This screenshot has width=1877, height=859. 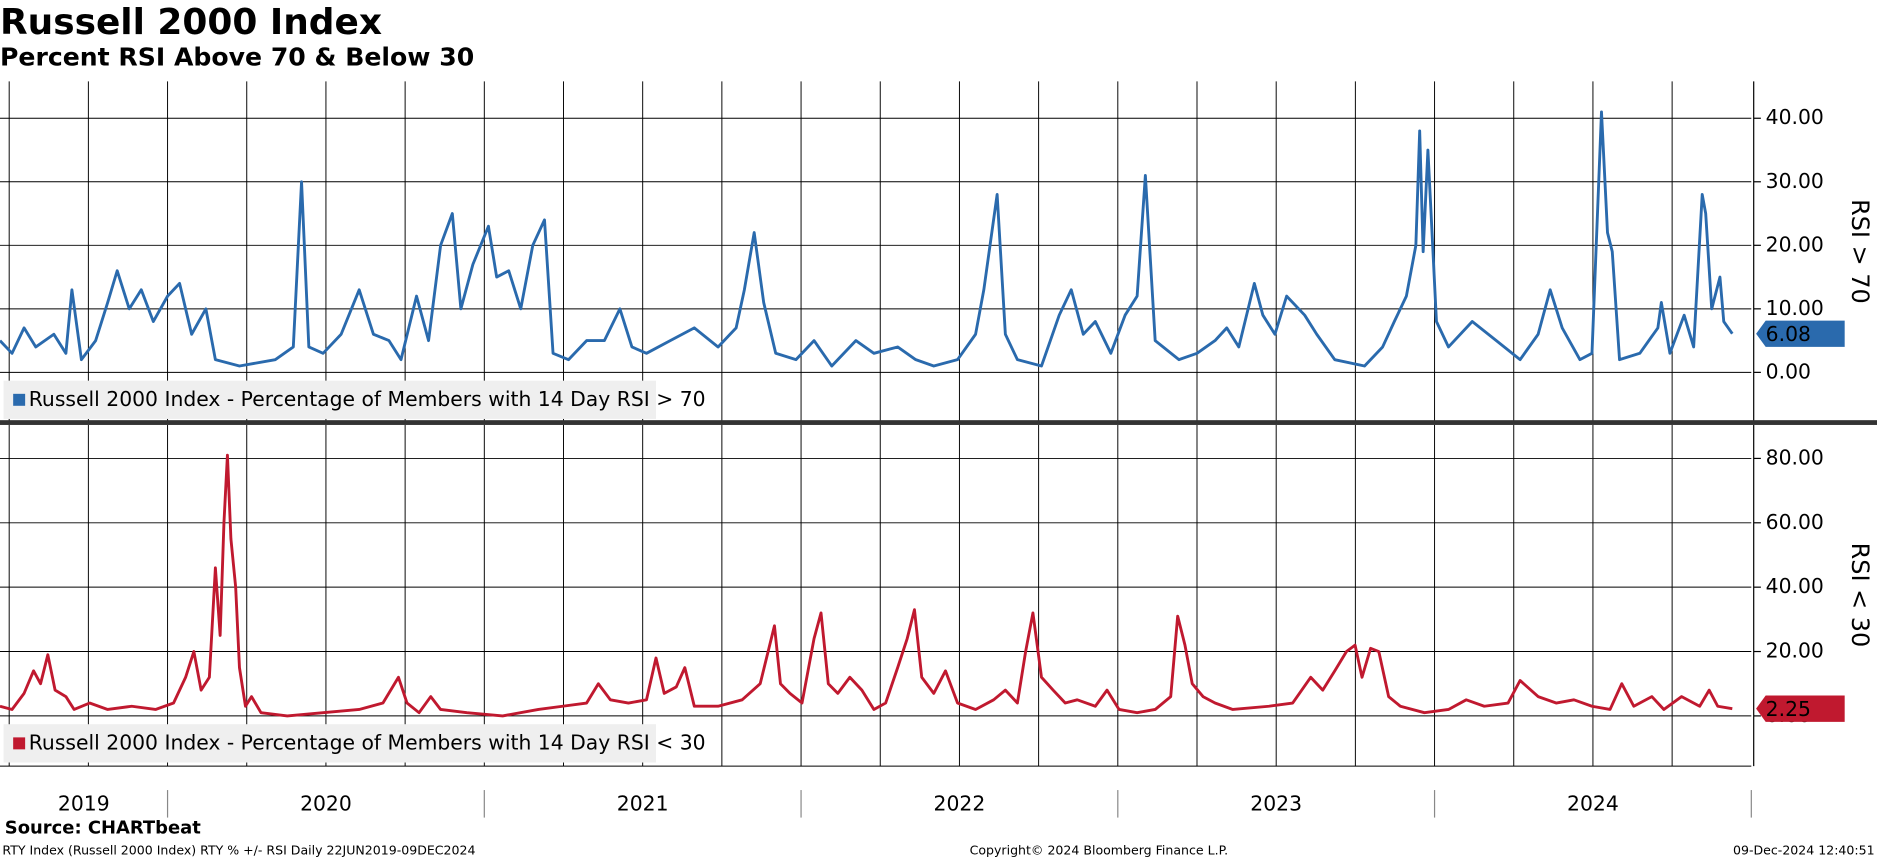 What do you see at coordinates (1795, 181) in the screenshot?
I see `y-tick-label: 30.00` at bounding box center [1795, 181].